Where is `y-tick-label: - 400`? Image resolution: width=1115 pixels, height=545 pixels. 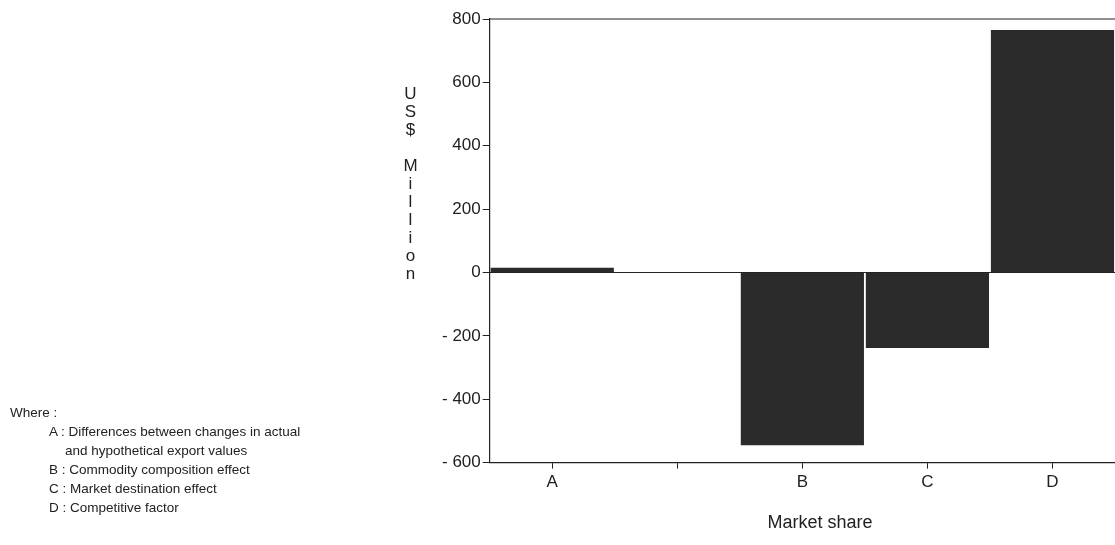
y-tick-label: - 400 is located at coordinates (461, 398).